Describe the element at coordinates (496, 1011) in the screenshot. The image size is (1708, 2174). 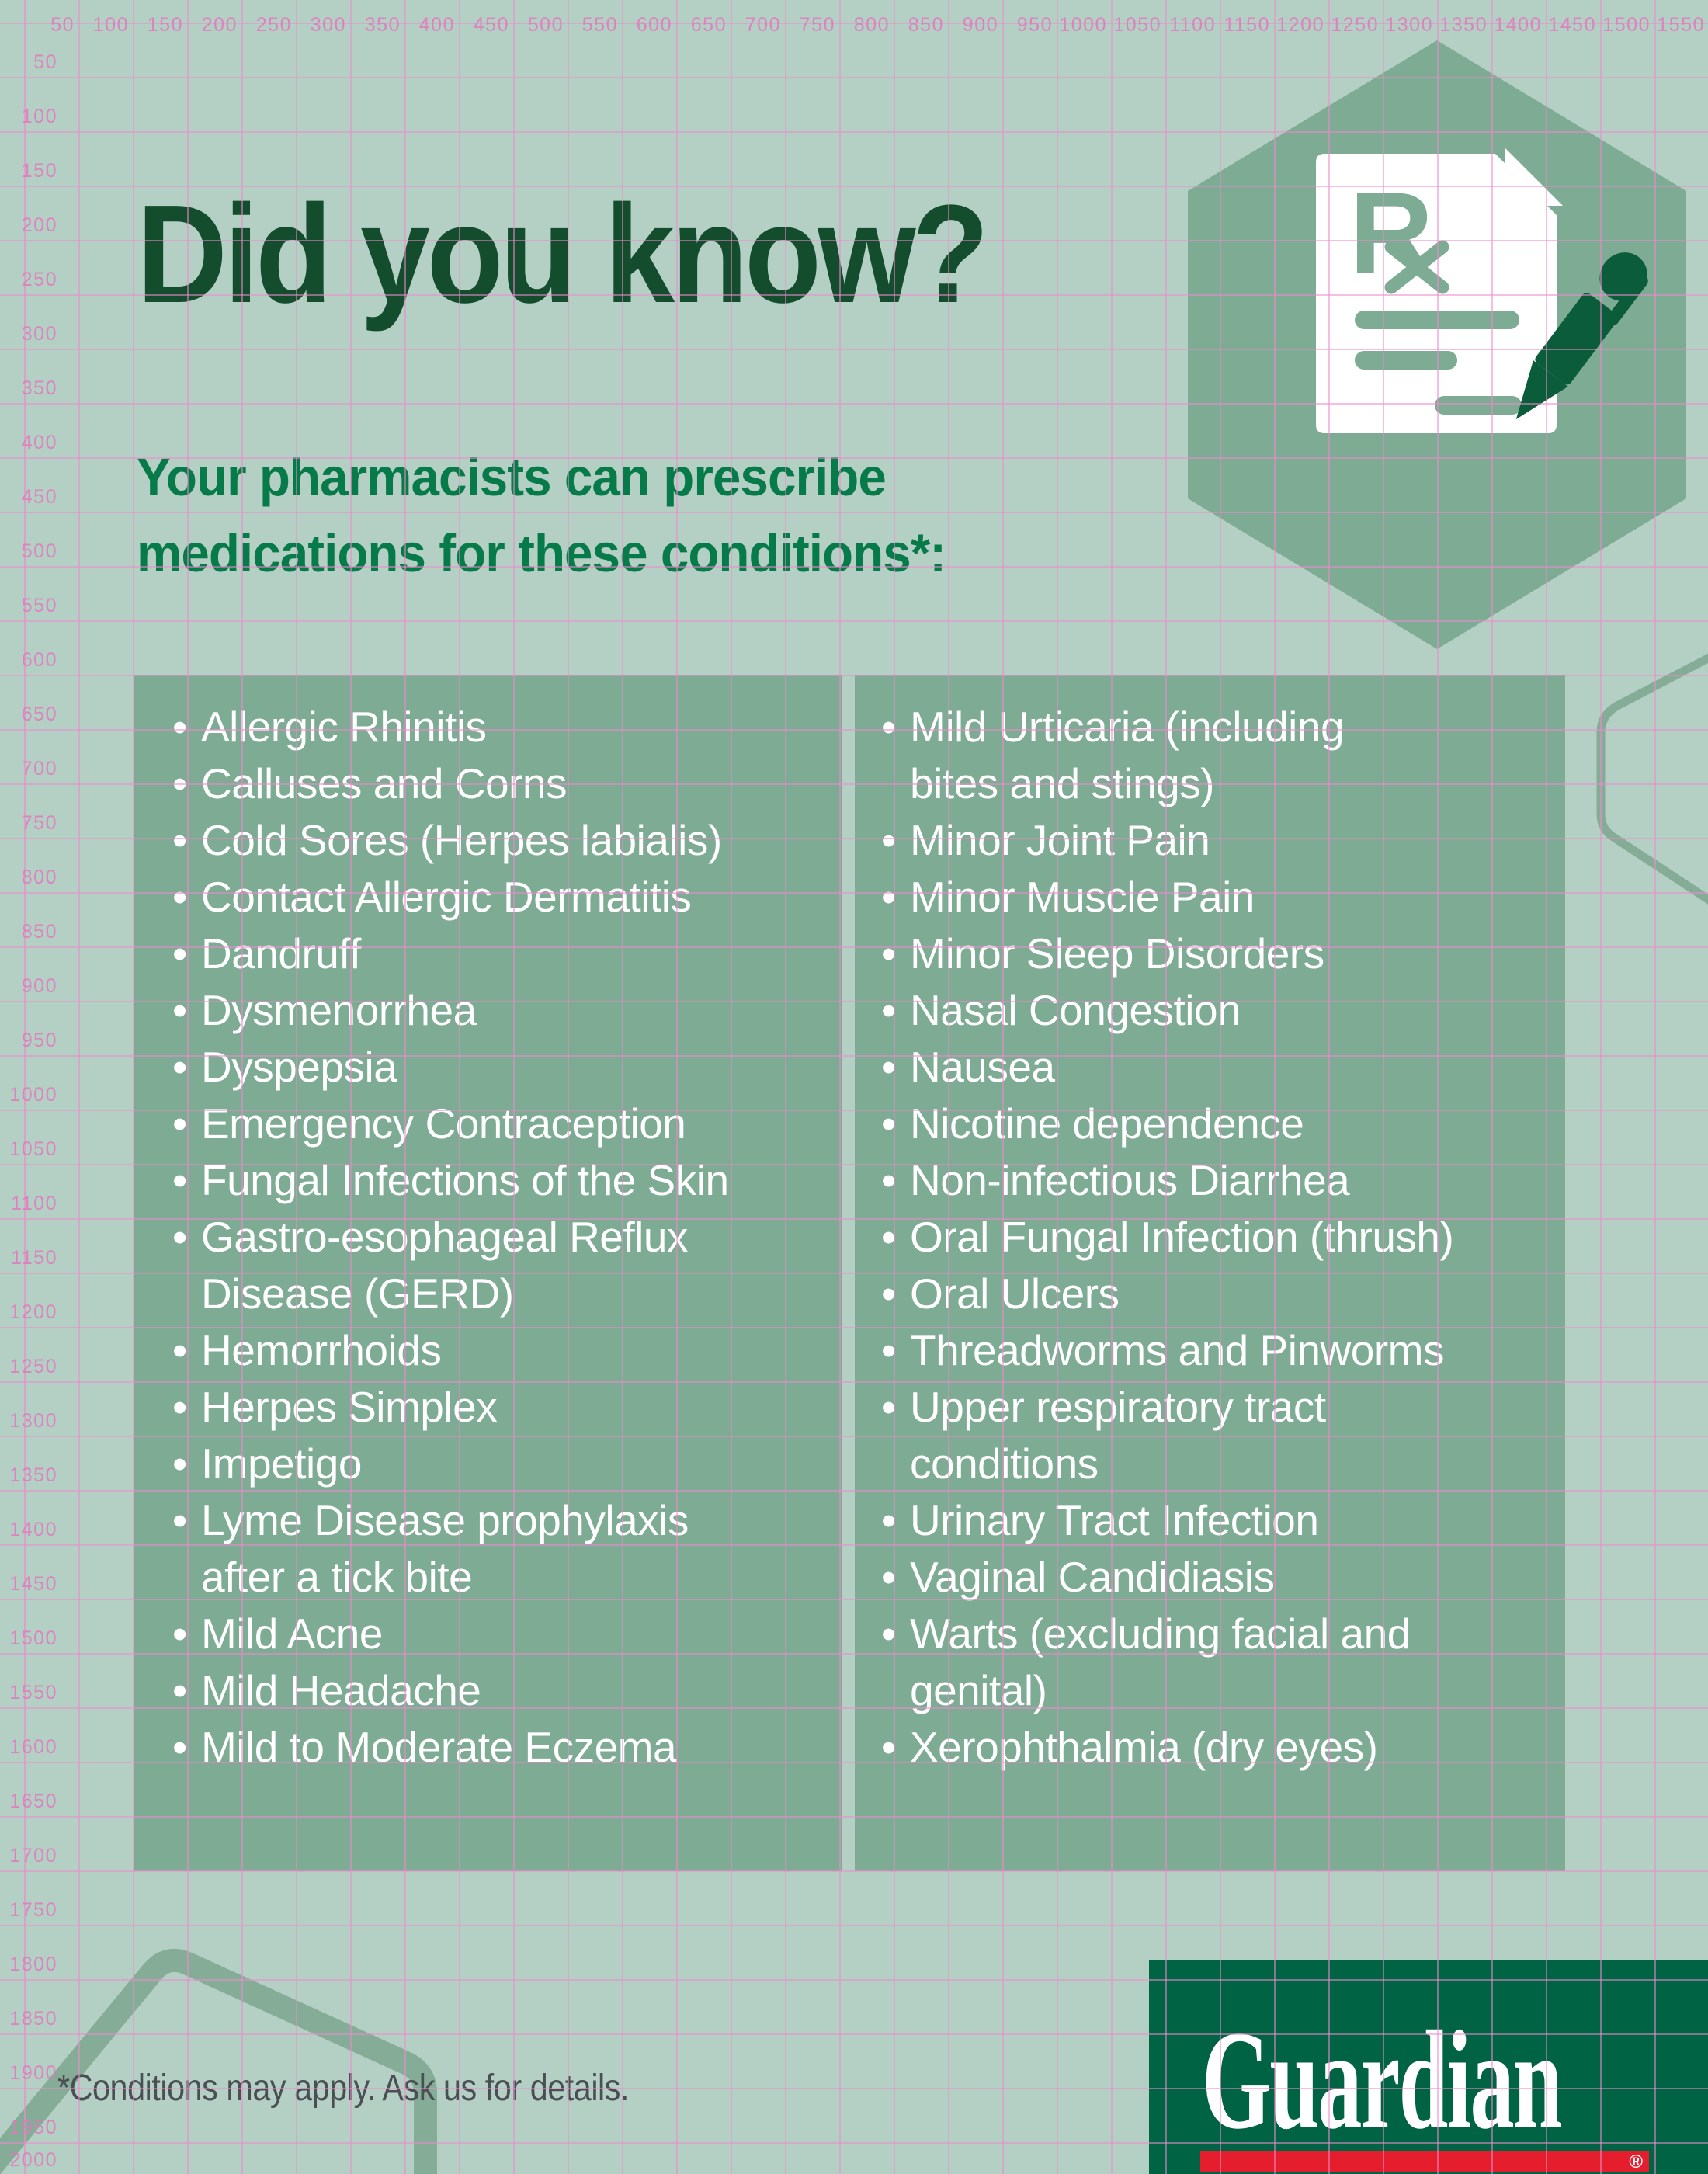
I see `condition-list-item: Dysmenorrhea` at that location.